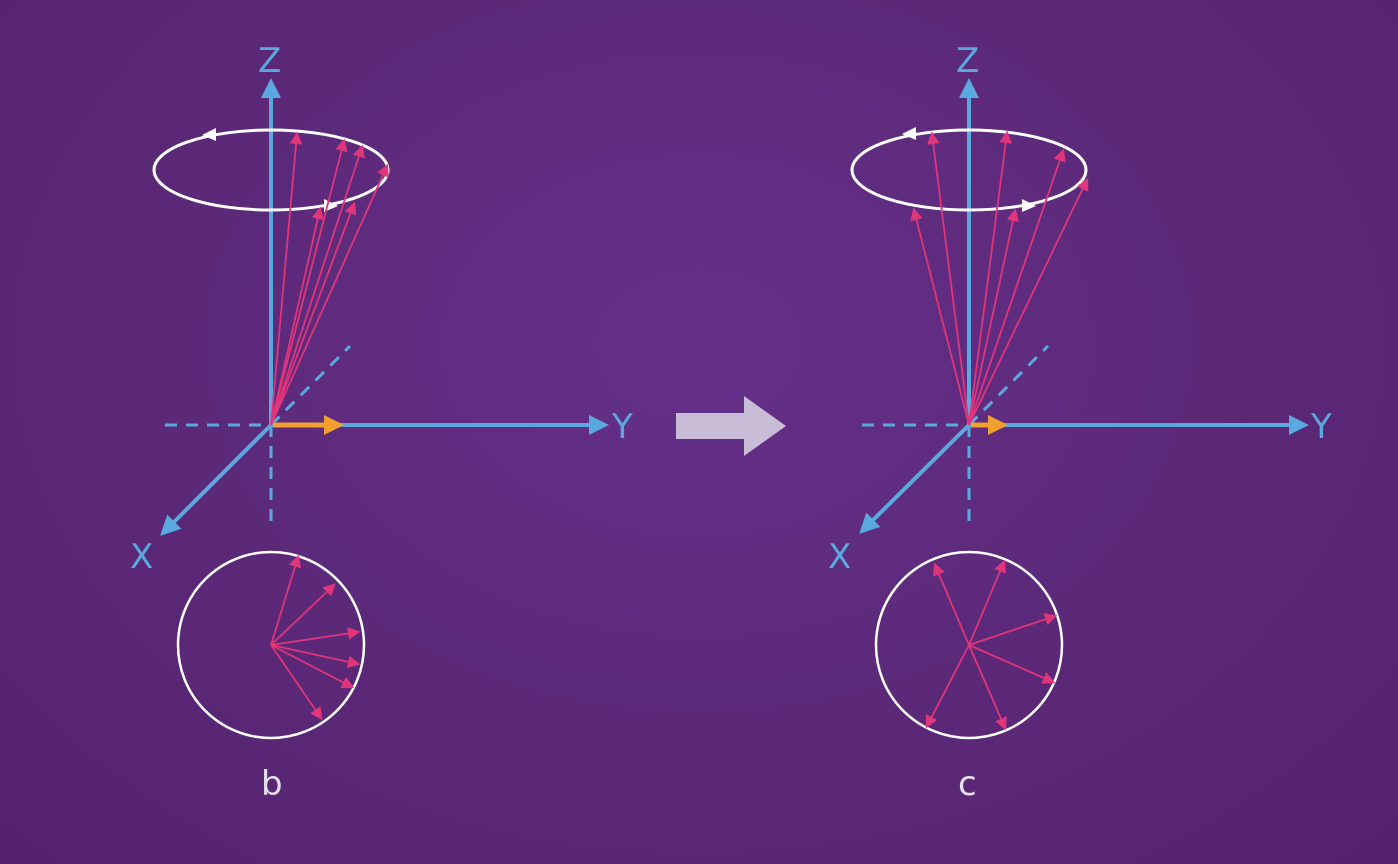 This screenshot has width=1398, height=864. Describe the element at coordinates (272, 784) in the screenshot. I see `panel-label-b: b` at that location.